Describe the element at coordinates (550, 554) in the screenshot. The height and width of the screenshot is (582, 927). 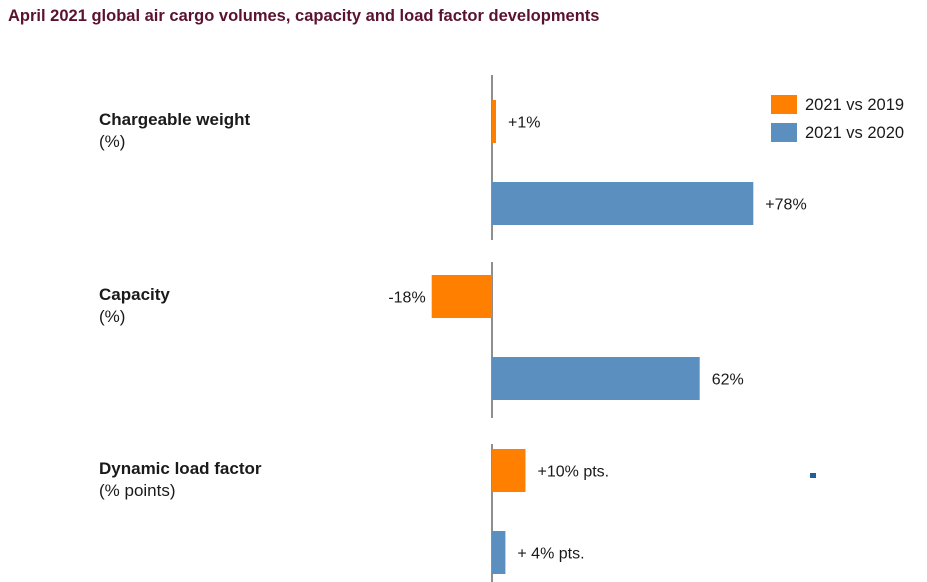
I see `data-label: + 4% pts.` at that location.